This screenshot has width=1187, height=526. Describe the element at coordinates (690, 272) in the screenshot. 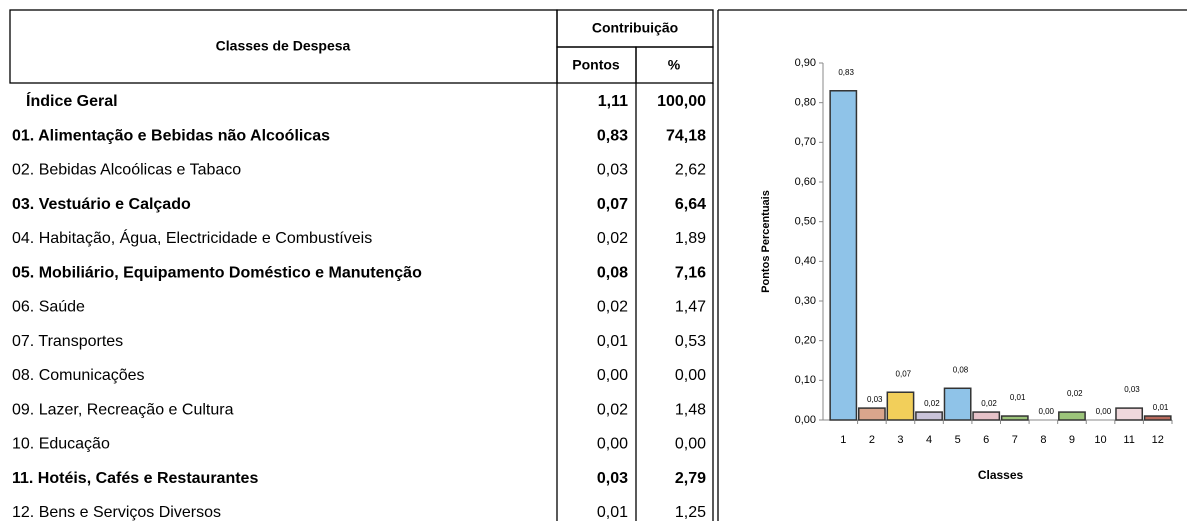

I see `percent: 7,16` at that location.